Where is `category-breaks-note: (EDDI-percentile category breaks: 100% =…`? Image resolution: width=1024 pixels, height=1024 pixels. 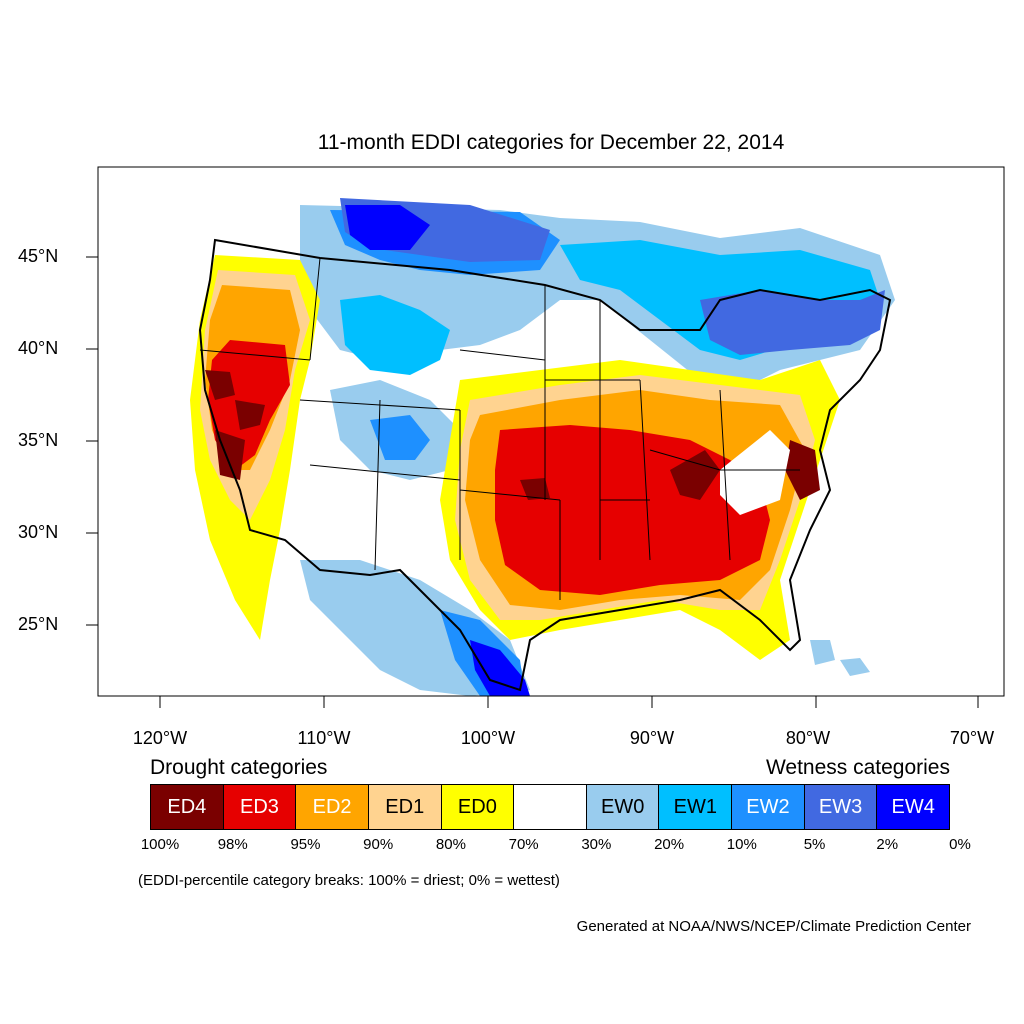
category-breaks-note: (EDDI-percentile category breaks: 100% =… is located at coordinates (349, 880).